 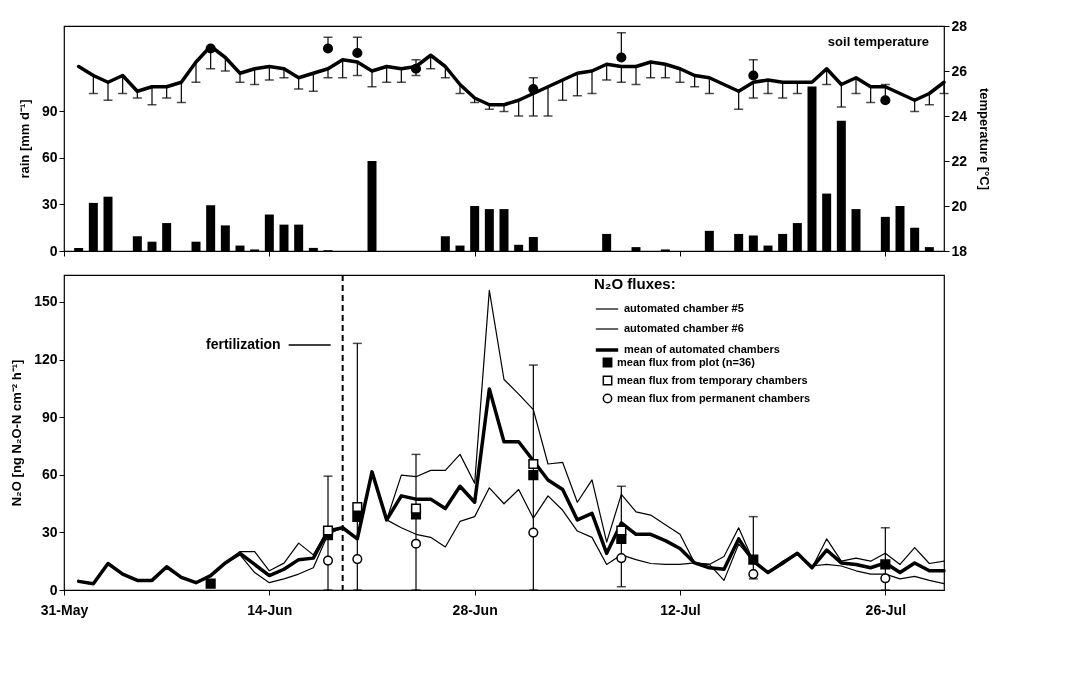 What do you see at coordinates (959, 25) in the screenshot?
I see `y2-tick-label: 28` at bounding box center [959, 25].